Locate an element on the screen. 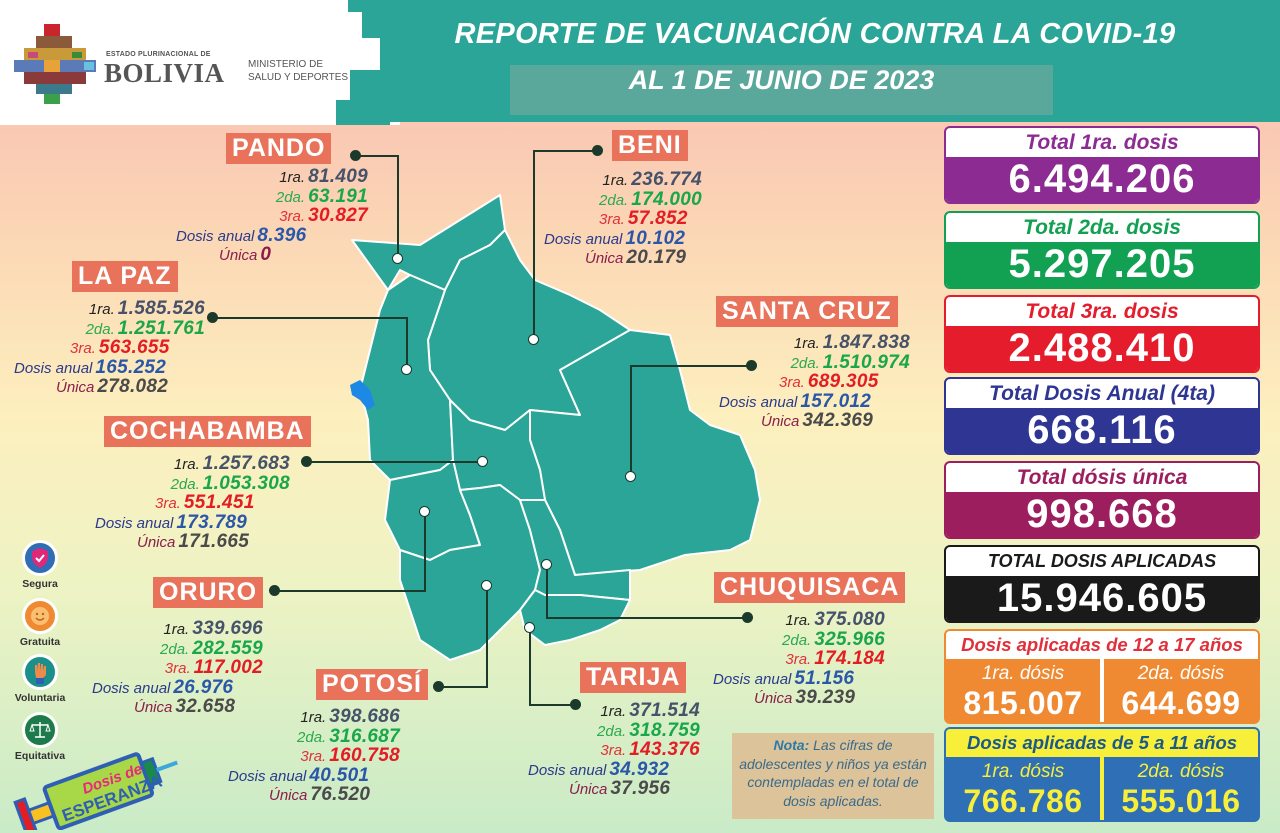 This screenshot has width=1280, height=833. shield-check-icon is located at coordinates (40, 558).